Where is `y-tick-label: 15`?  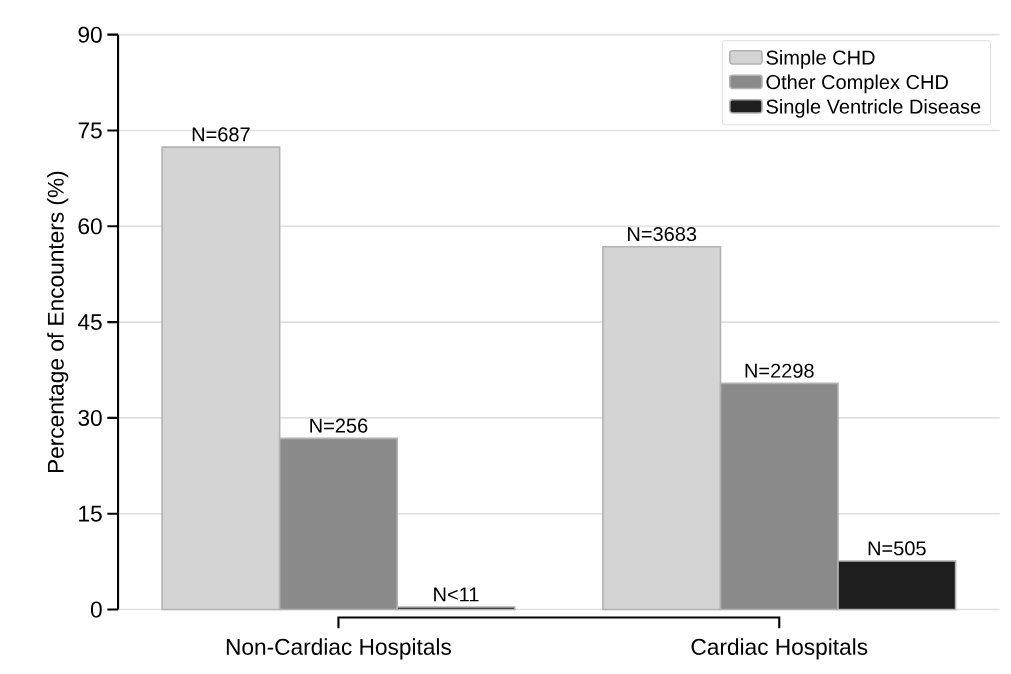 y-tick-label: 15 is located at coordinates (90, 514).